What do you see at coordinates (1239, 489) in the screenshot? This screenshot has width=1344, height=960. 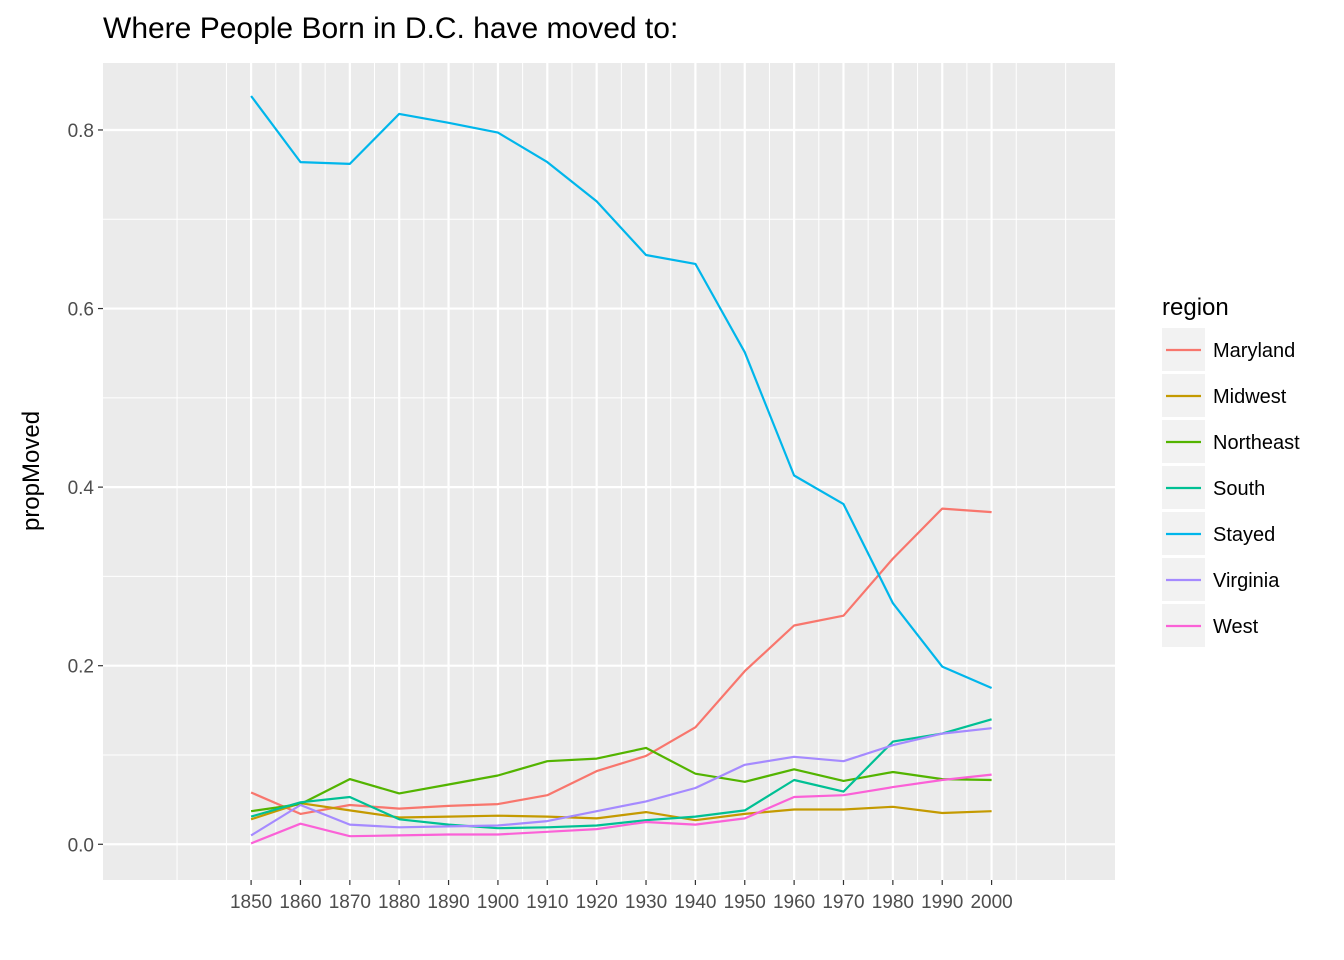 I see `legend-label: South` at bounding box center [1239, 489].